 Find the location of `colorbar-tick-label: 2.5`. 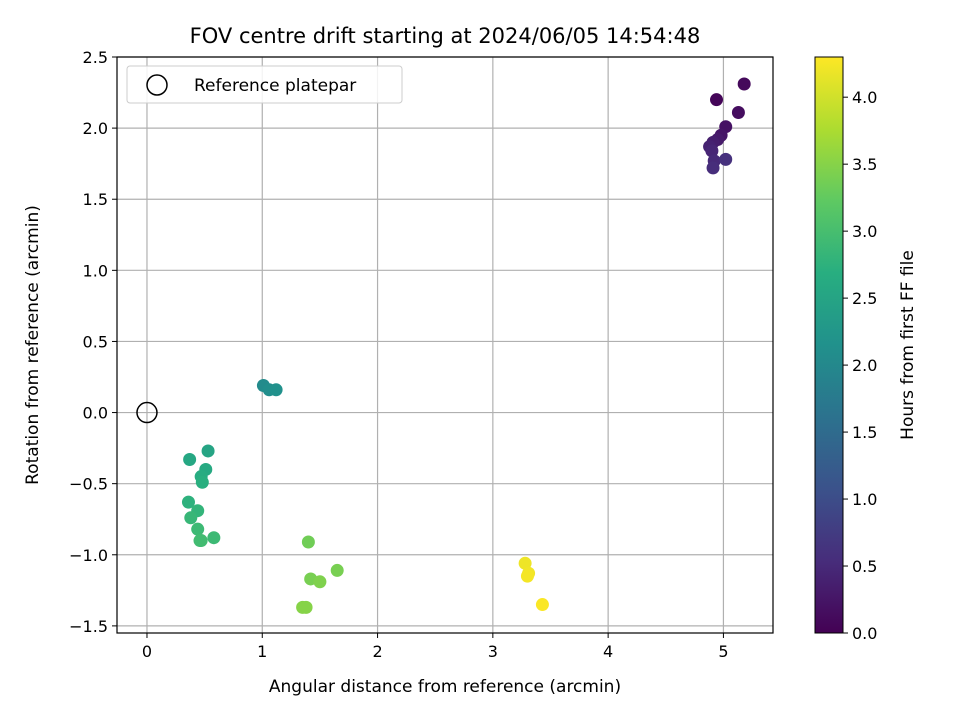

colorbar-tick-label: 2.5 is located at coordinates (864, 298).